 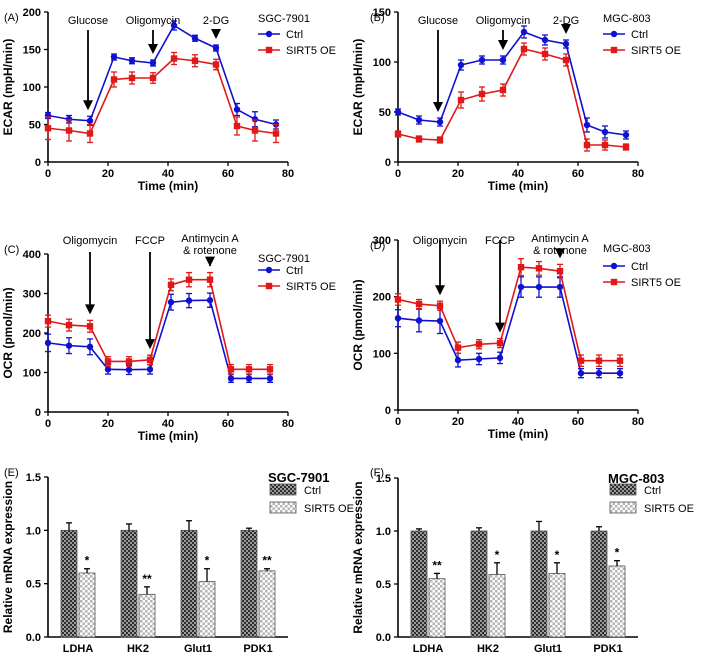 I want to click on annotation-label: Oligomycin, so click(x=503, y=21).